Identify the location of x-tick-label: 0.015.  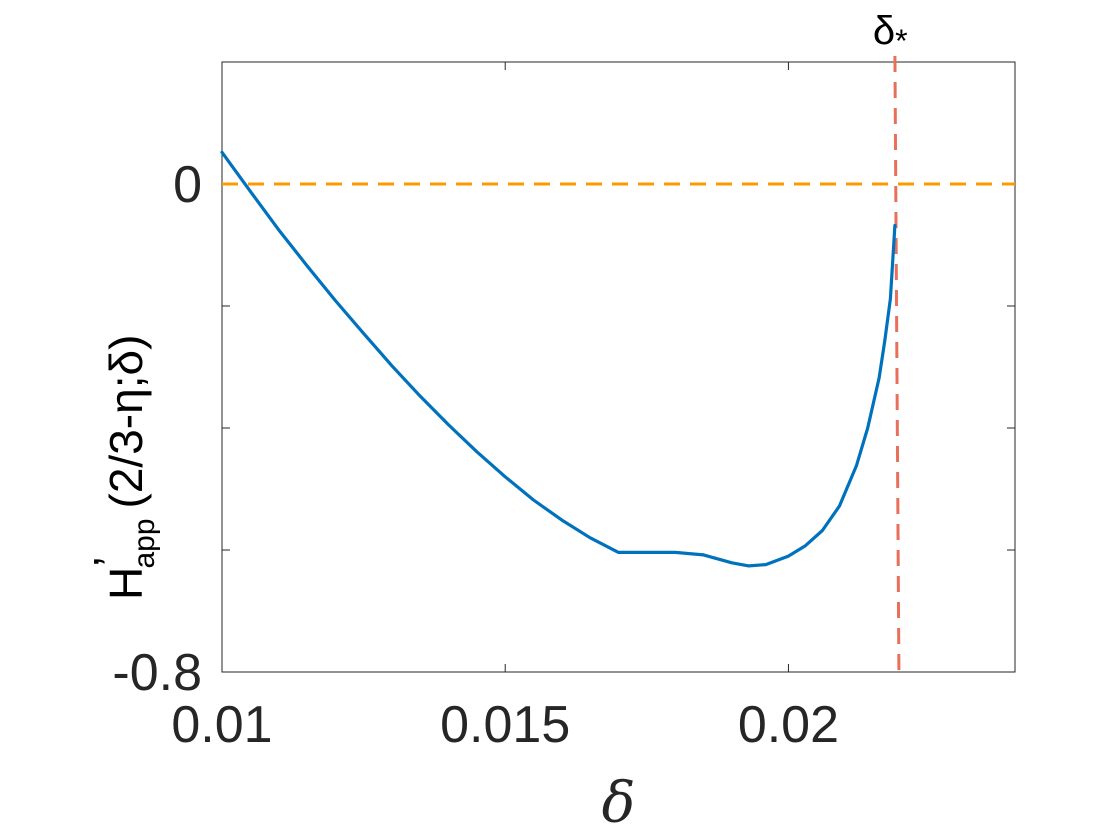
(505, 725).